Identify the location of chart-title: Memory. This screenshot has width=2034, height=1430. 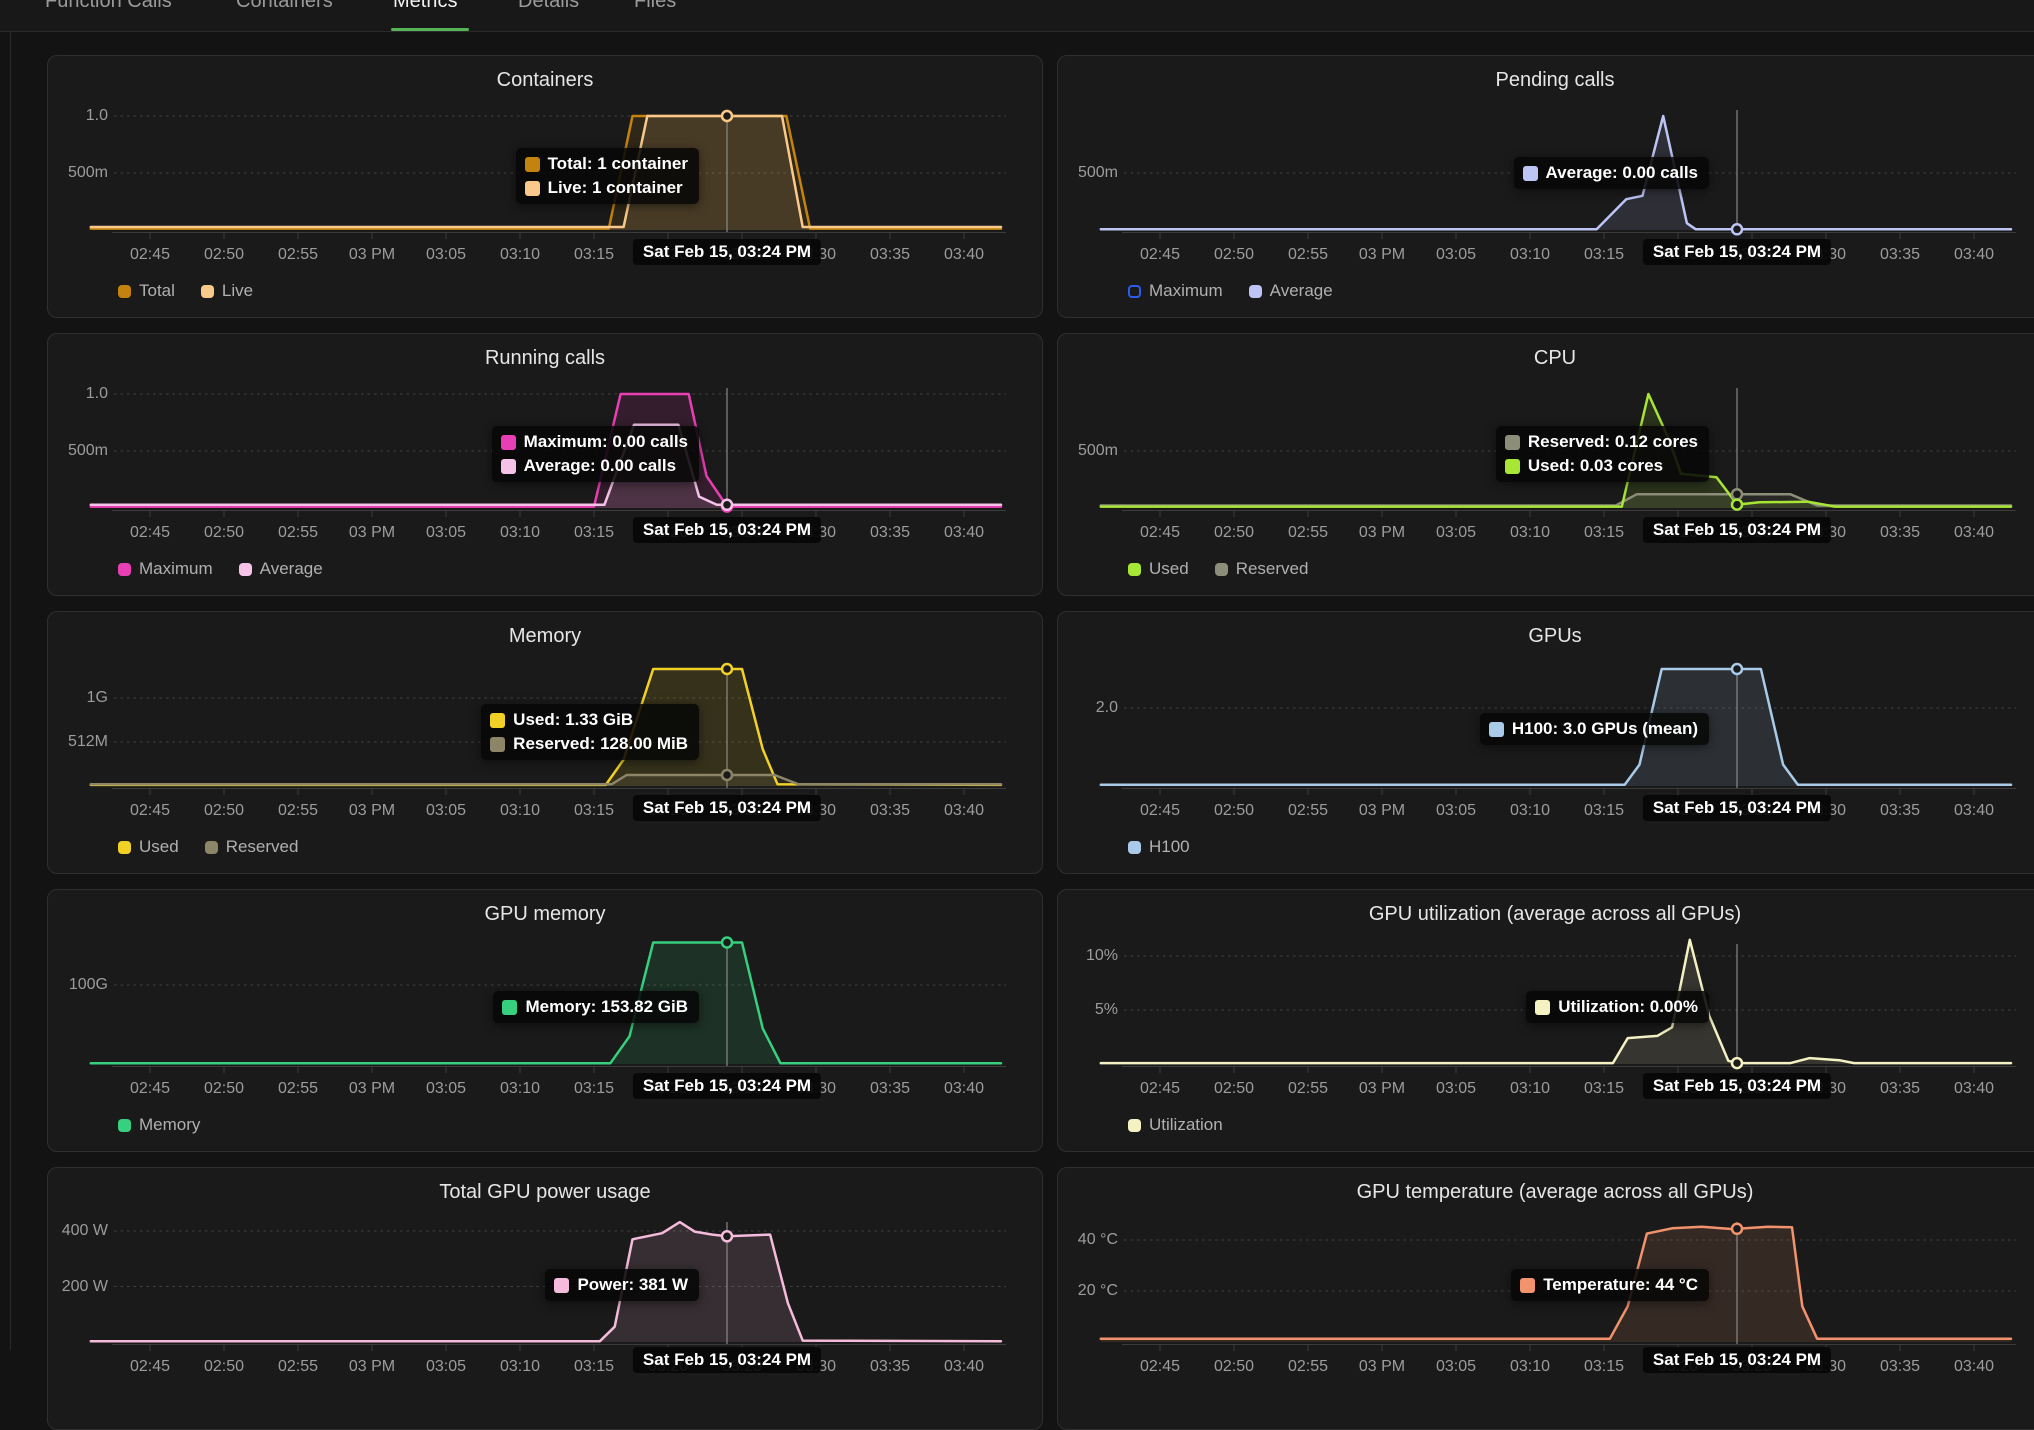
(545, 636).